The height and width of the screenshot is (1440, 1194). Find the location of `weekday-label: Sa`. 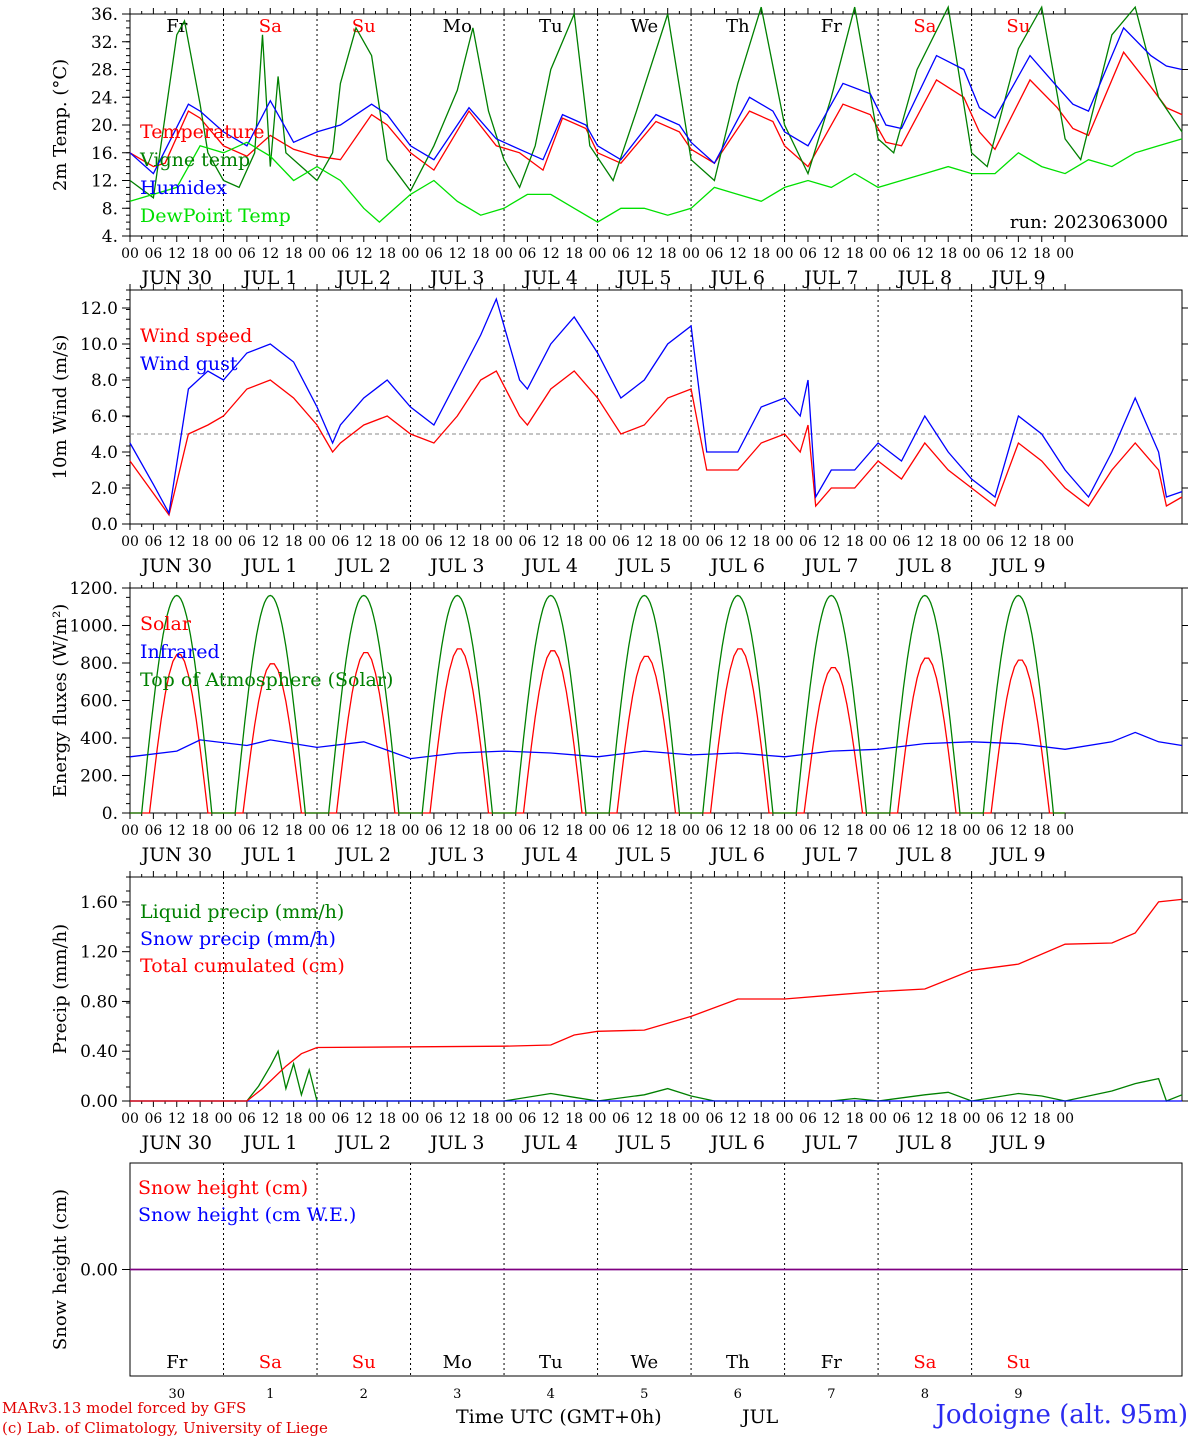

weekday-label: Sa is located at coordinates (270, 26).